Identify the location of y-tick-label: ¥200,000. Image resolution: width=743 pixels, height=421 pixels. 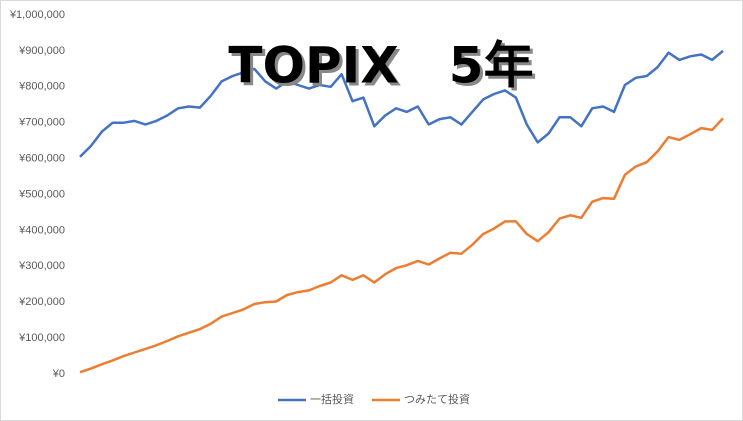
(41, 302).